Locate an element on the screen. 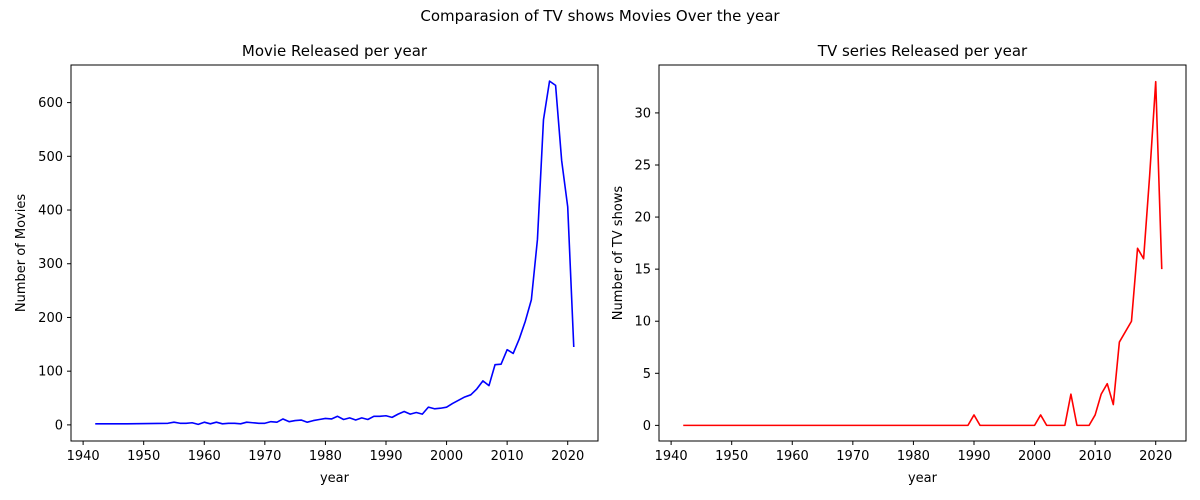  subplot-title: TV series Released per year is located at coordinates (922, 51).